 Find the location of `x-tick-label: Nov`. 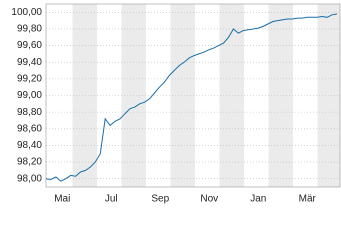

x-tick-label: Nov is located at coordinates (209, 199).